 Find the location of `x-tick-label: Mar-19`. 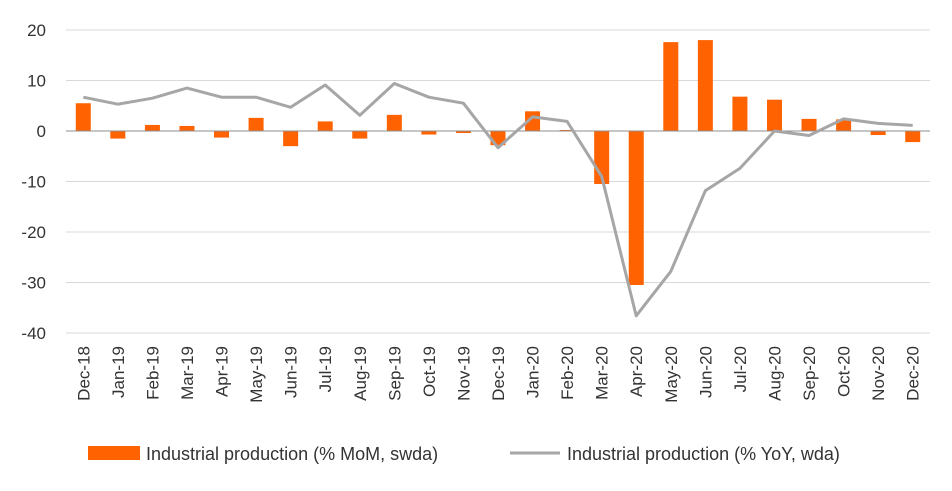

x-tick-label: Mar-19 is located at coordinates (187, 373).